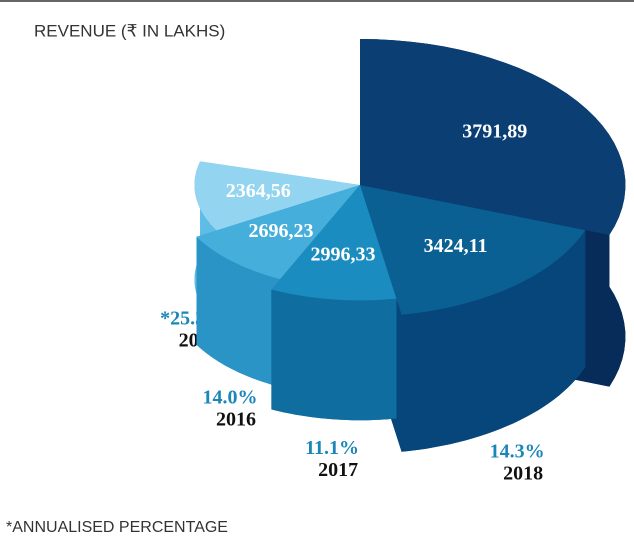  What do you see at coordinates (523, 474) in the screenshot?
I see `year-label: 2018` at bounding box center [523, 474].